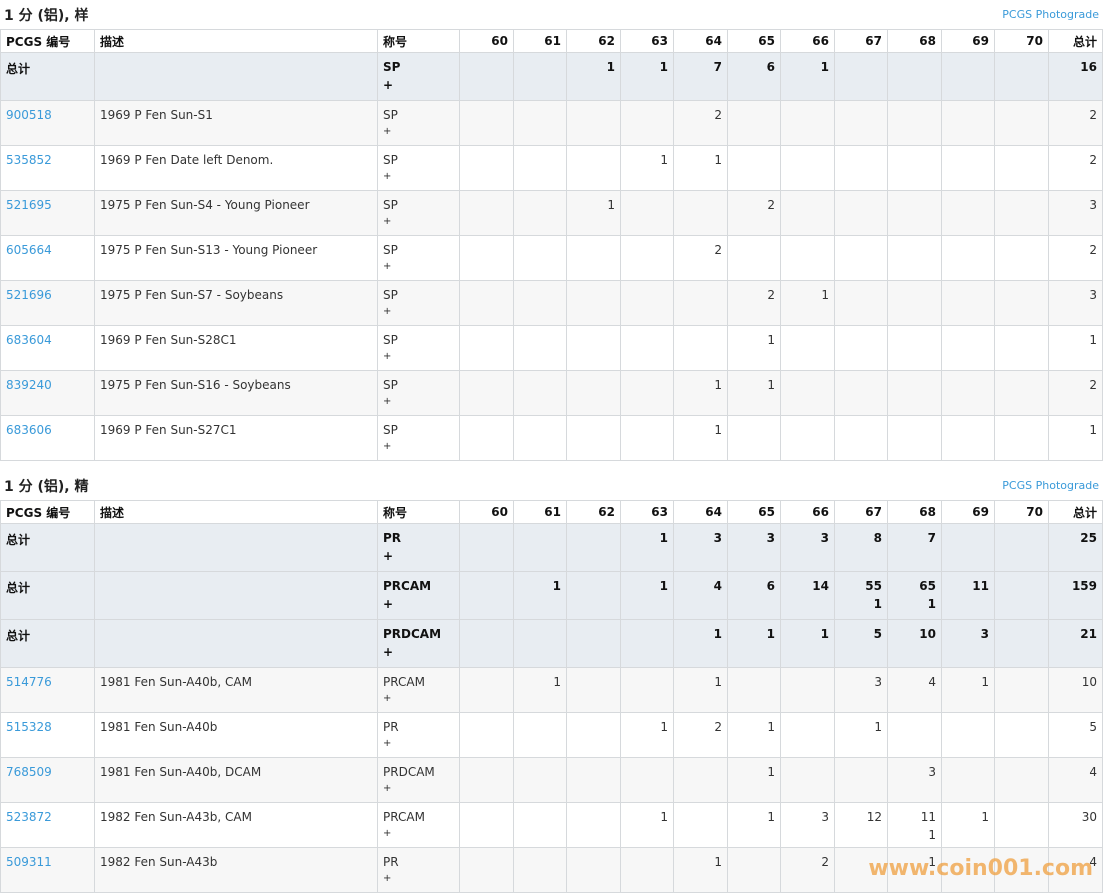 This screenshot has height=895, width=1105. What do you see at coordinates (29, 385) in the screenshot?
I see `pcgs-link: 839240` at bounding box center [29, 385].